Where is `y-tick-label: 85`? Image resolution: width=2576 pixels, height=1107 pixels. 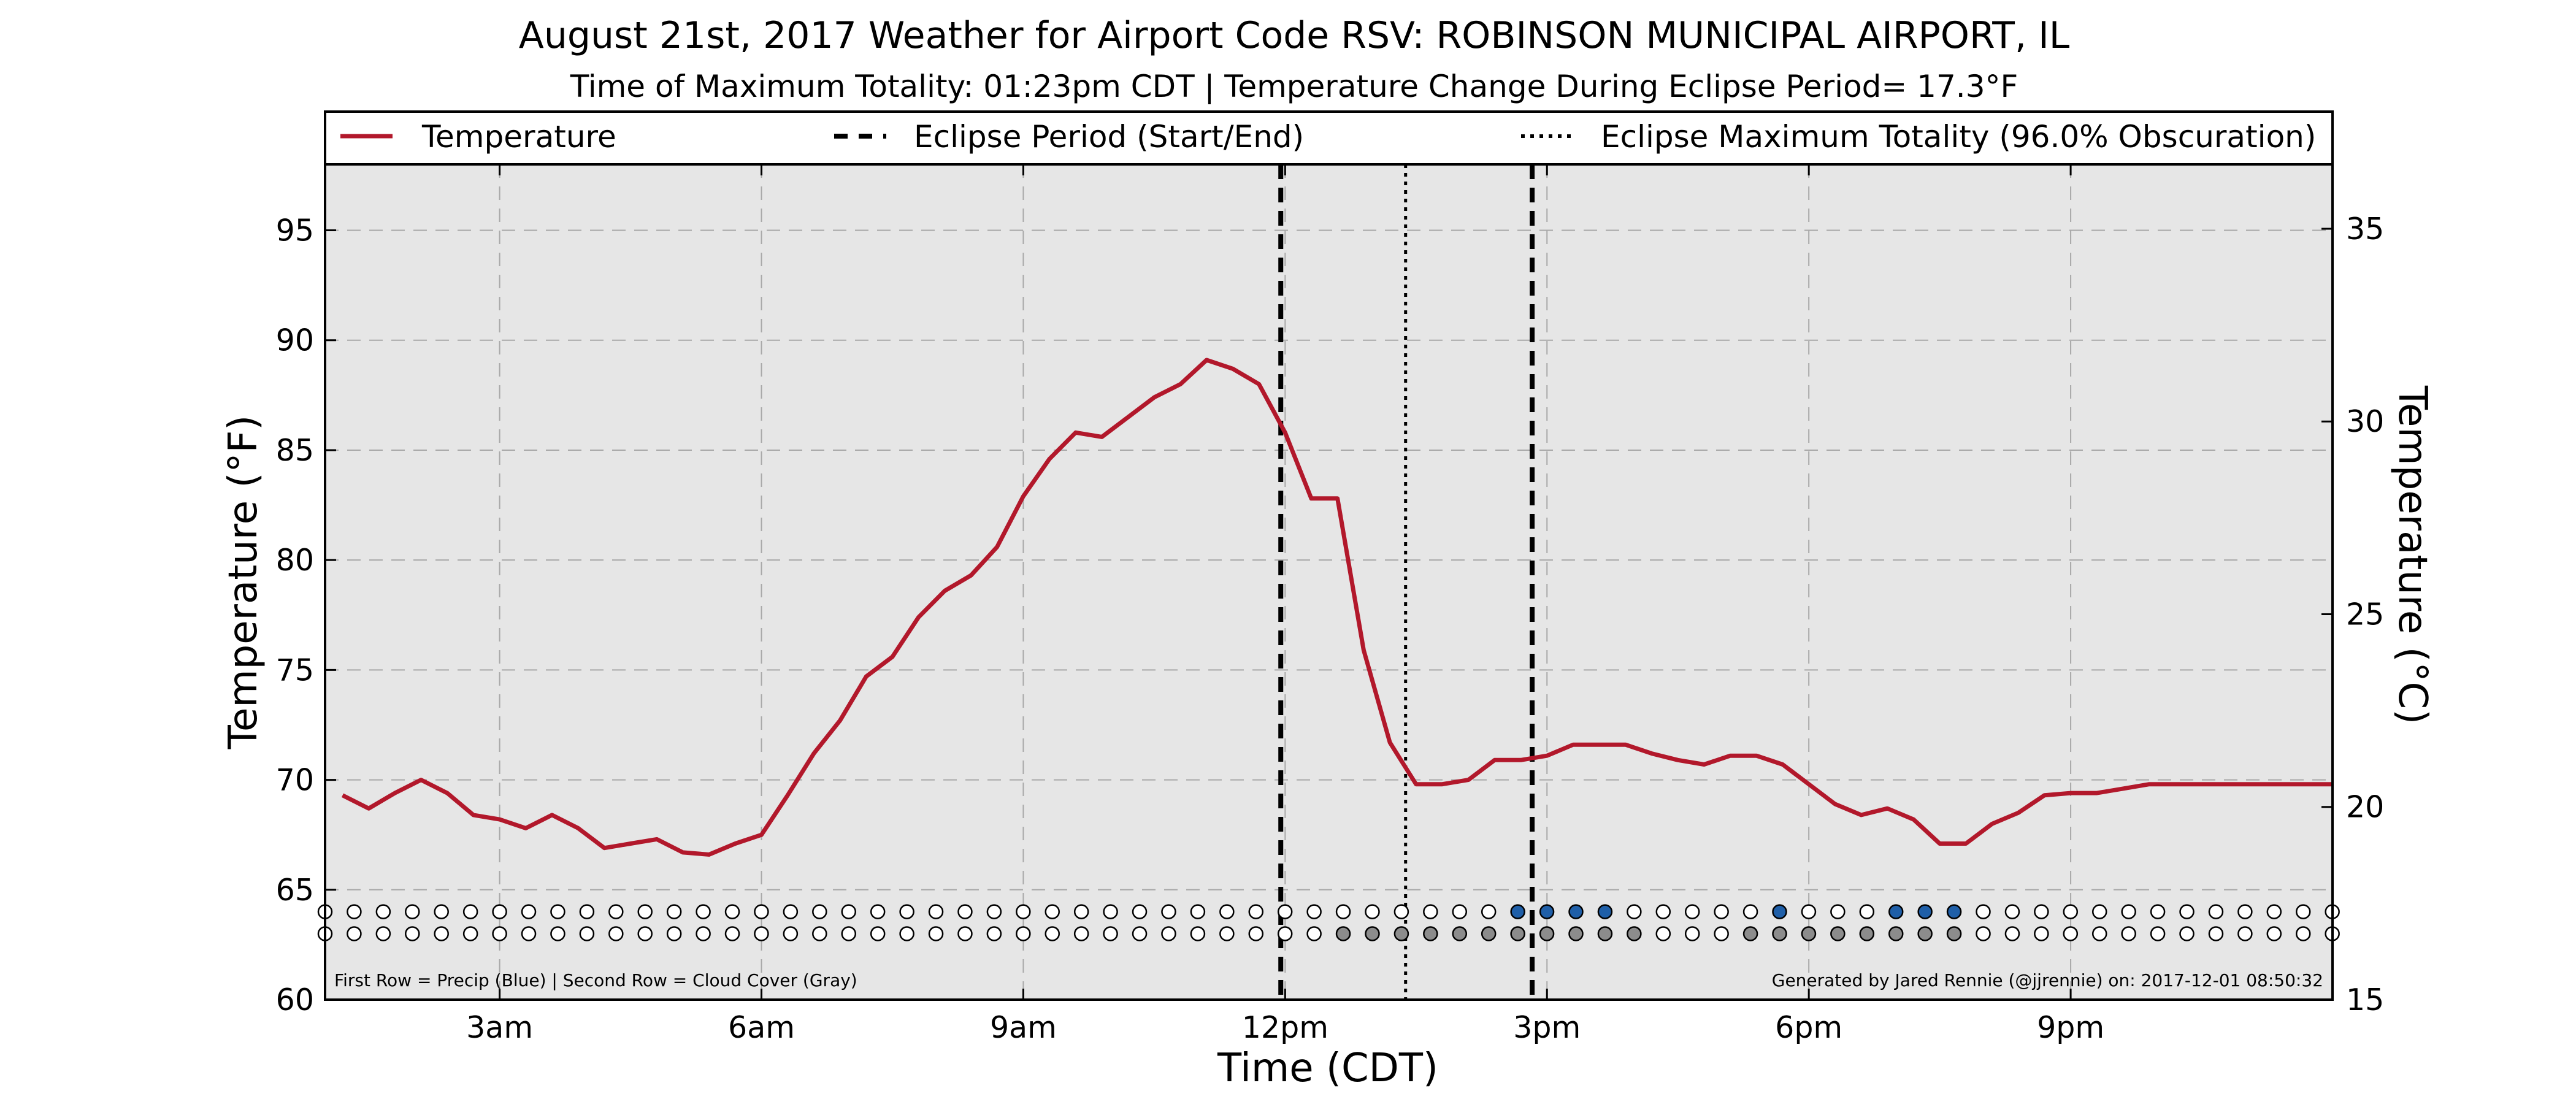
y-tick-label: 85 is located at coordinates (295, 450).